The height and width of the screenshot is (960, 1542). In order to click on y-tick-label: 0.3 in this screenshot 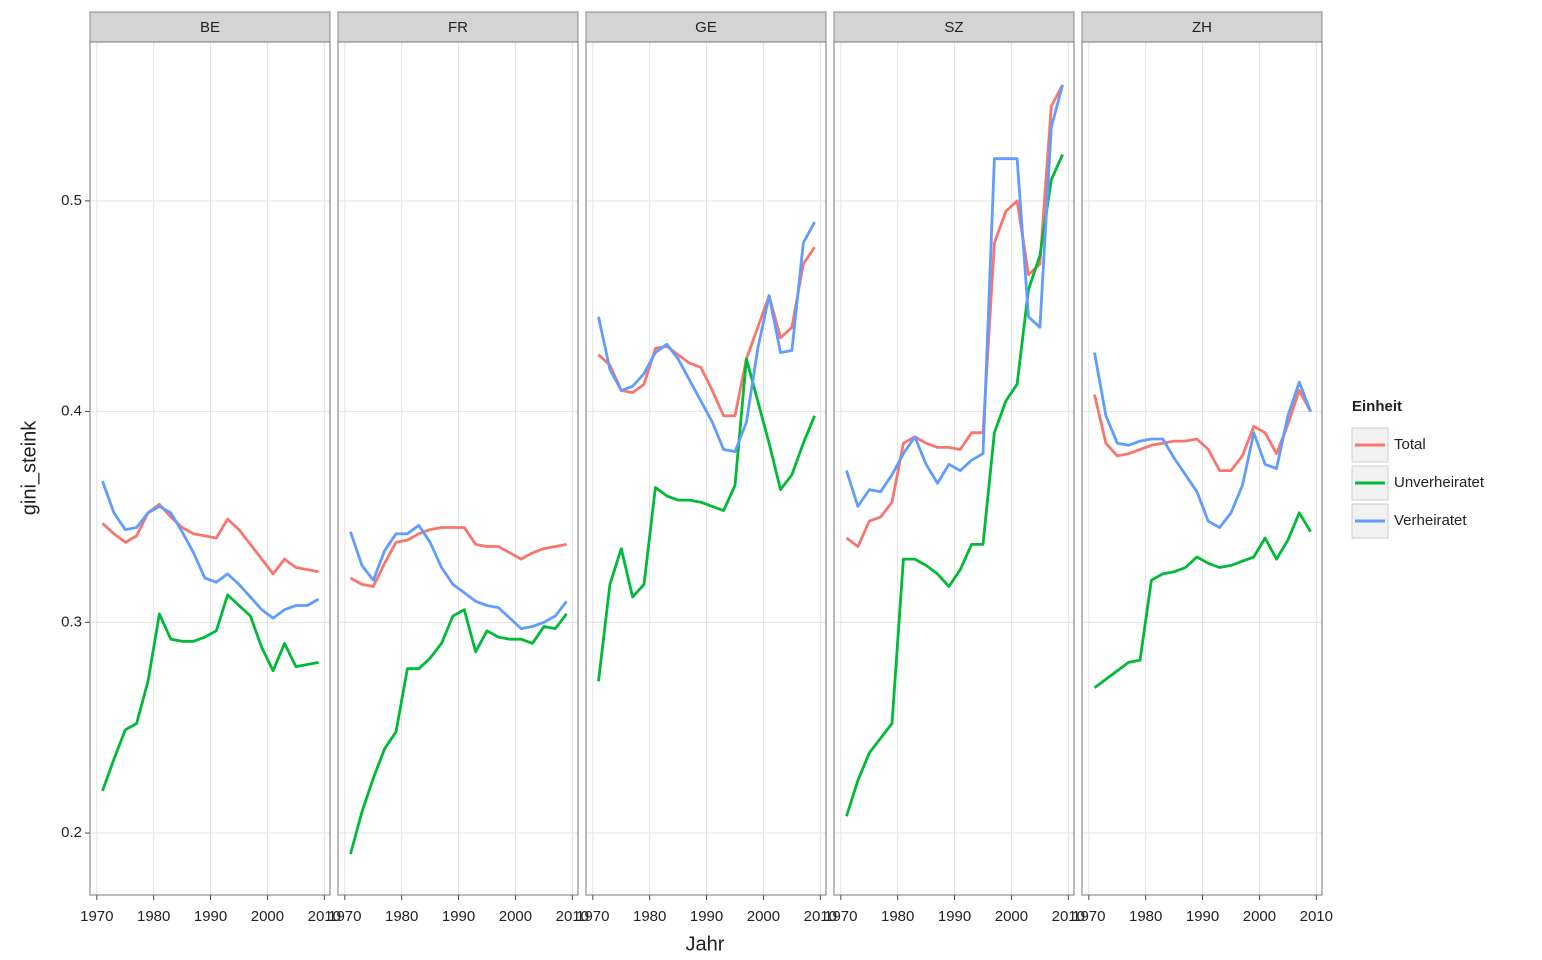, I will do `click(71, 621)`.